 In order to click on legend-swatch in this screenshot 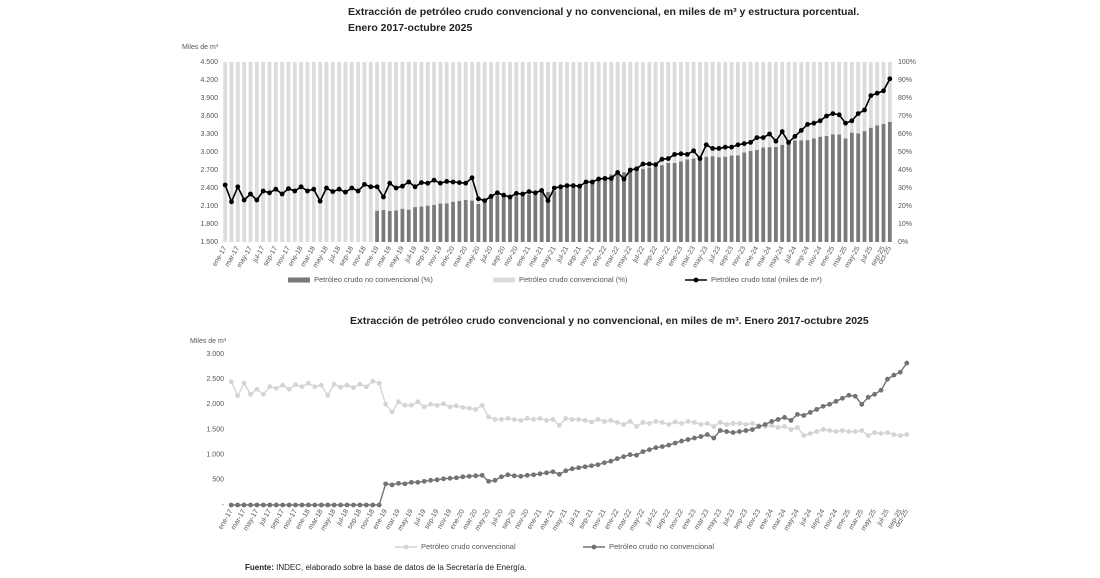, I will do `click(299, 280)`.